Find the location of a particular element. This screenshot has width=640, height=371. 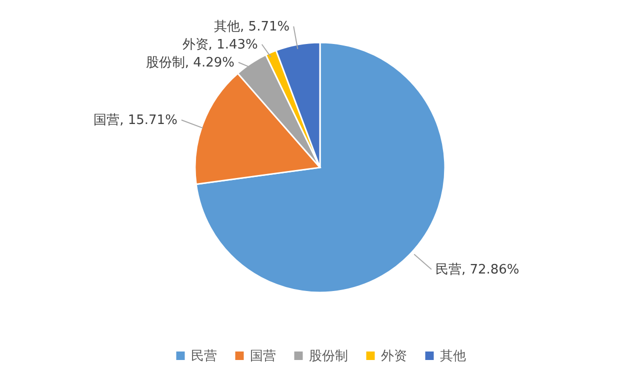

data-label: 股份制, 4.29% is located at coordinates (190, 62).